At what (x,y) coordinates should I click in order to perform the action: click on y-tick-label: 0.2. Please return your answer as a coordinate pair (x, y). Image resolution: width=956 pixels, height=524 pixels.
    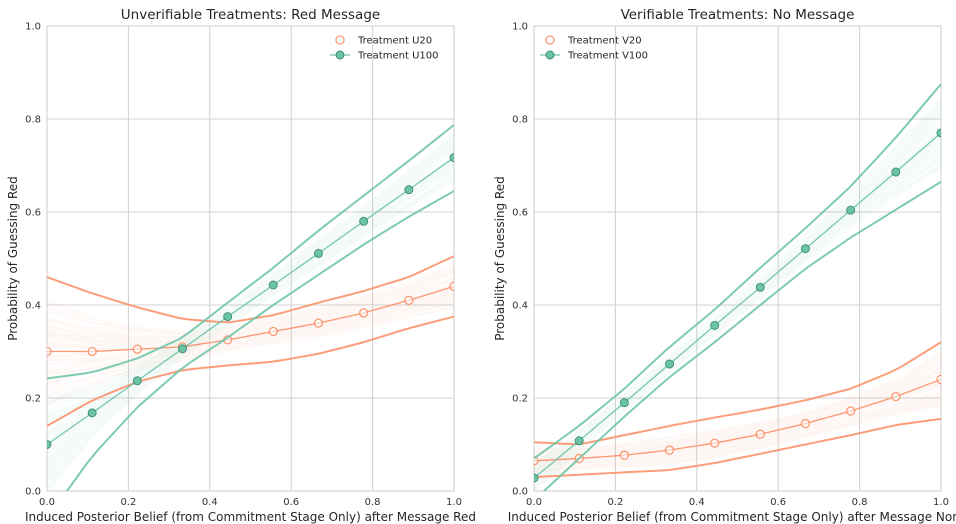
    Looking at the image, I should click on (33, 399).